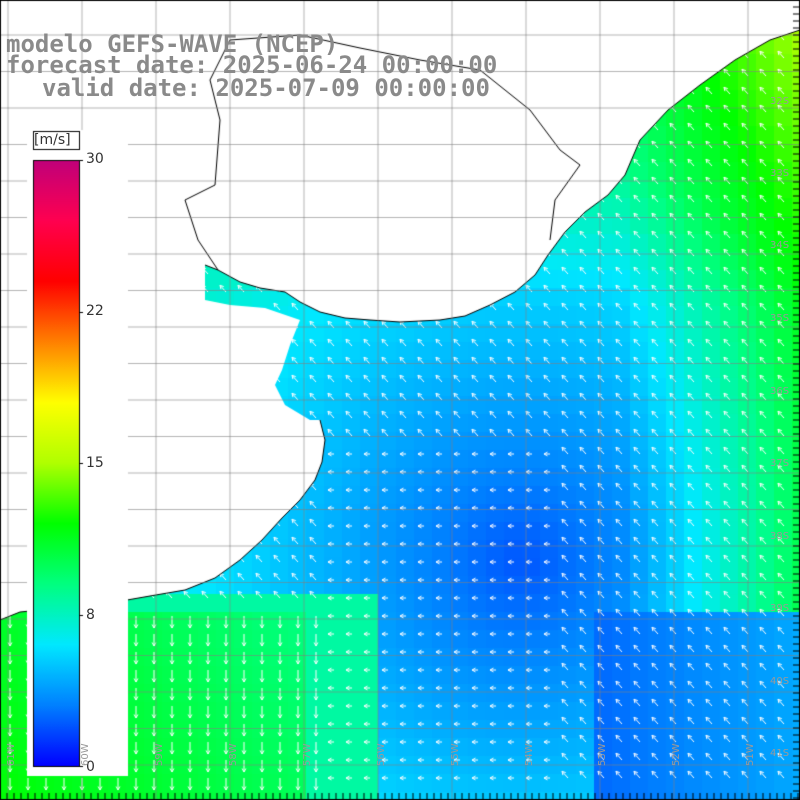 Image resolution: width=800 pixels, height=800 pixels. I want to click on lat-label: 38S, so click(780, 536).